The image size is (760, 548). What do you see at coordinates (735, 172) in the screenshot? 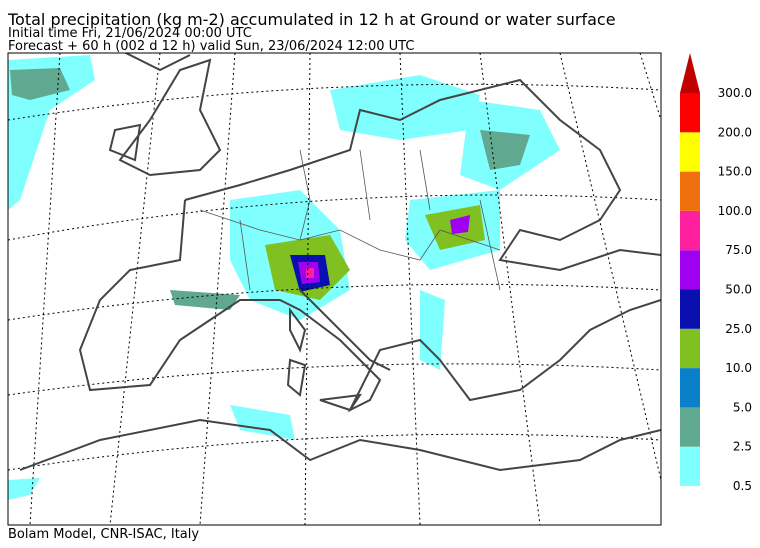
I see `colorbar-label: 150.0` at bounding box center [735, 172].